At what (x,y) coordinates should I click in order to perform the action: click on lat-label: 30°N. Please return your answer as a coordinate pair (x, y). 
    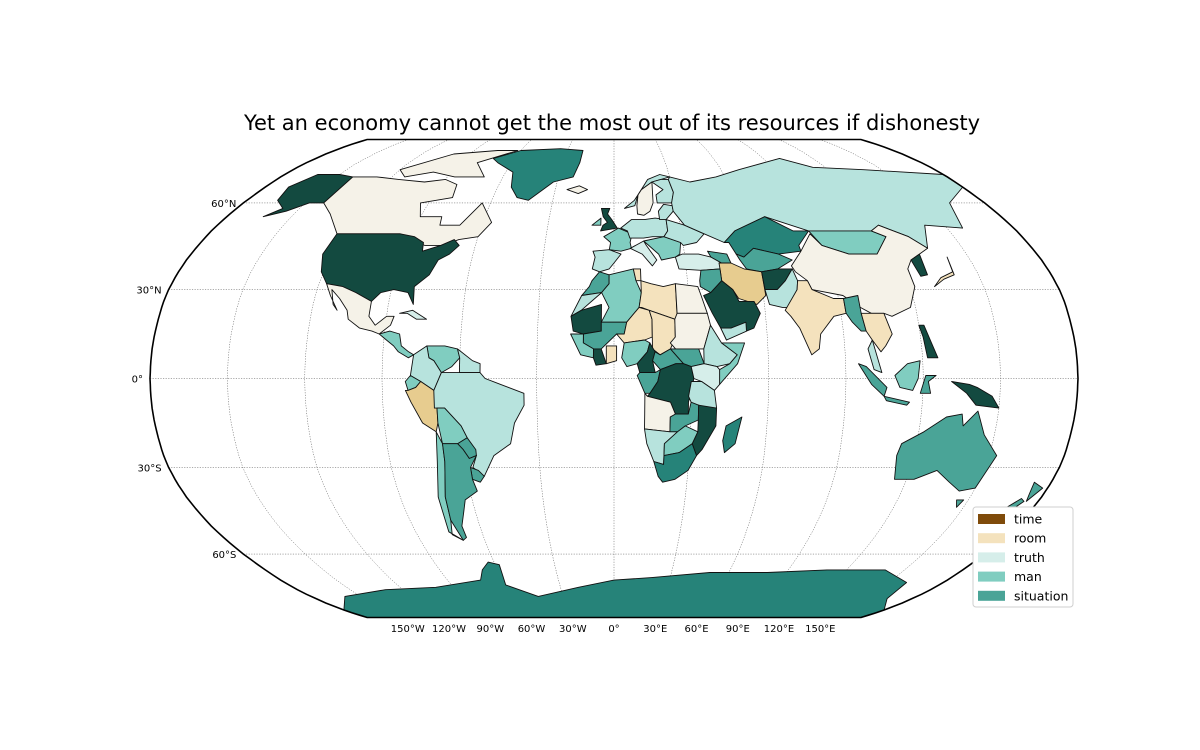
    Looking at the image, I should click on (148, 291).